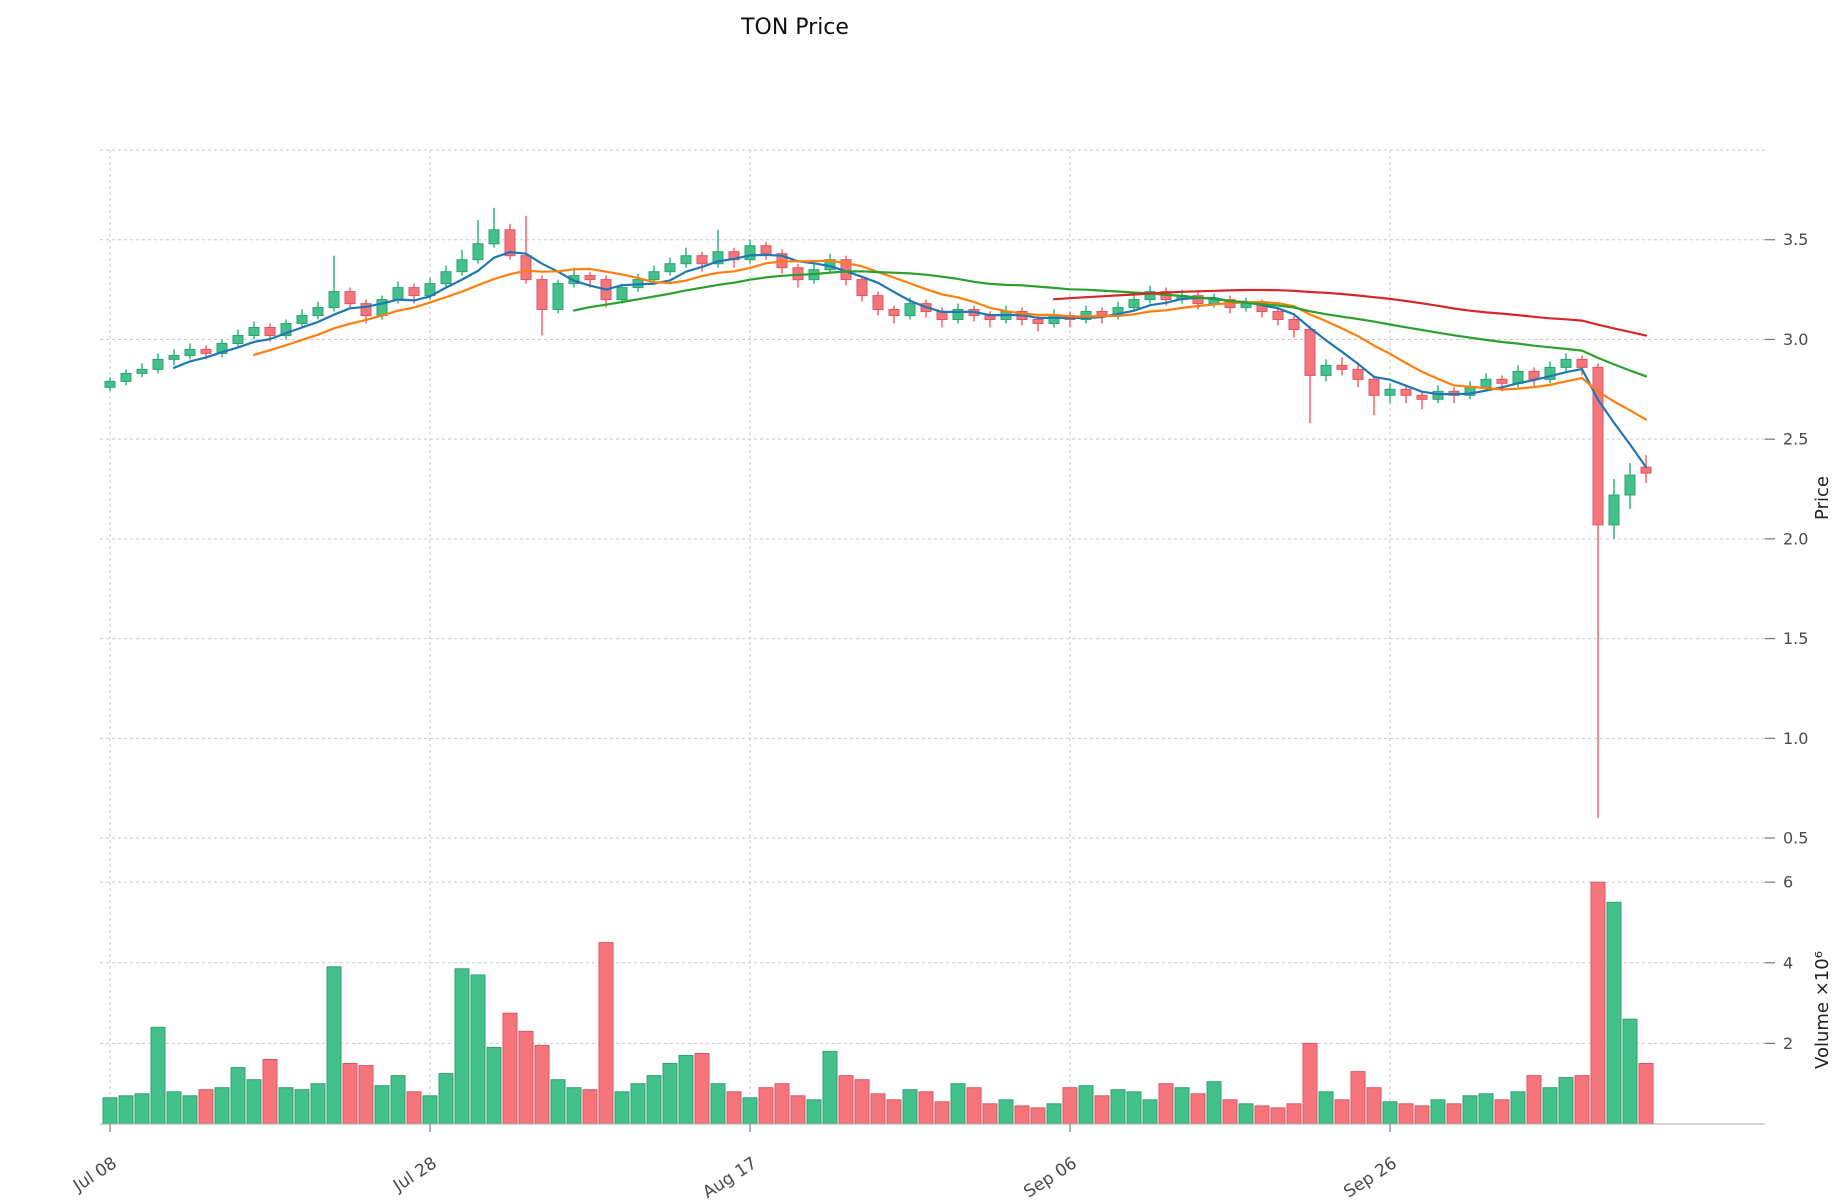  What do you see at coordinates (1350, 312) in the screenshot?
I see `ma60-line` at bounding box center [1350, 312].